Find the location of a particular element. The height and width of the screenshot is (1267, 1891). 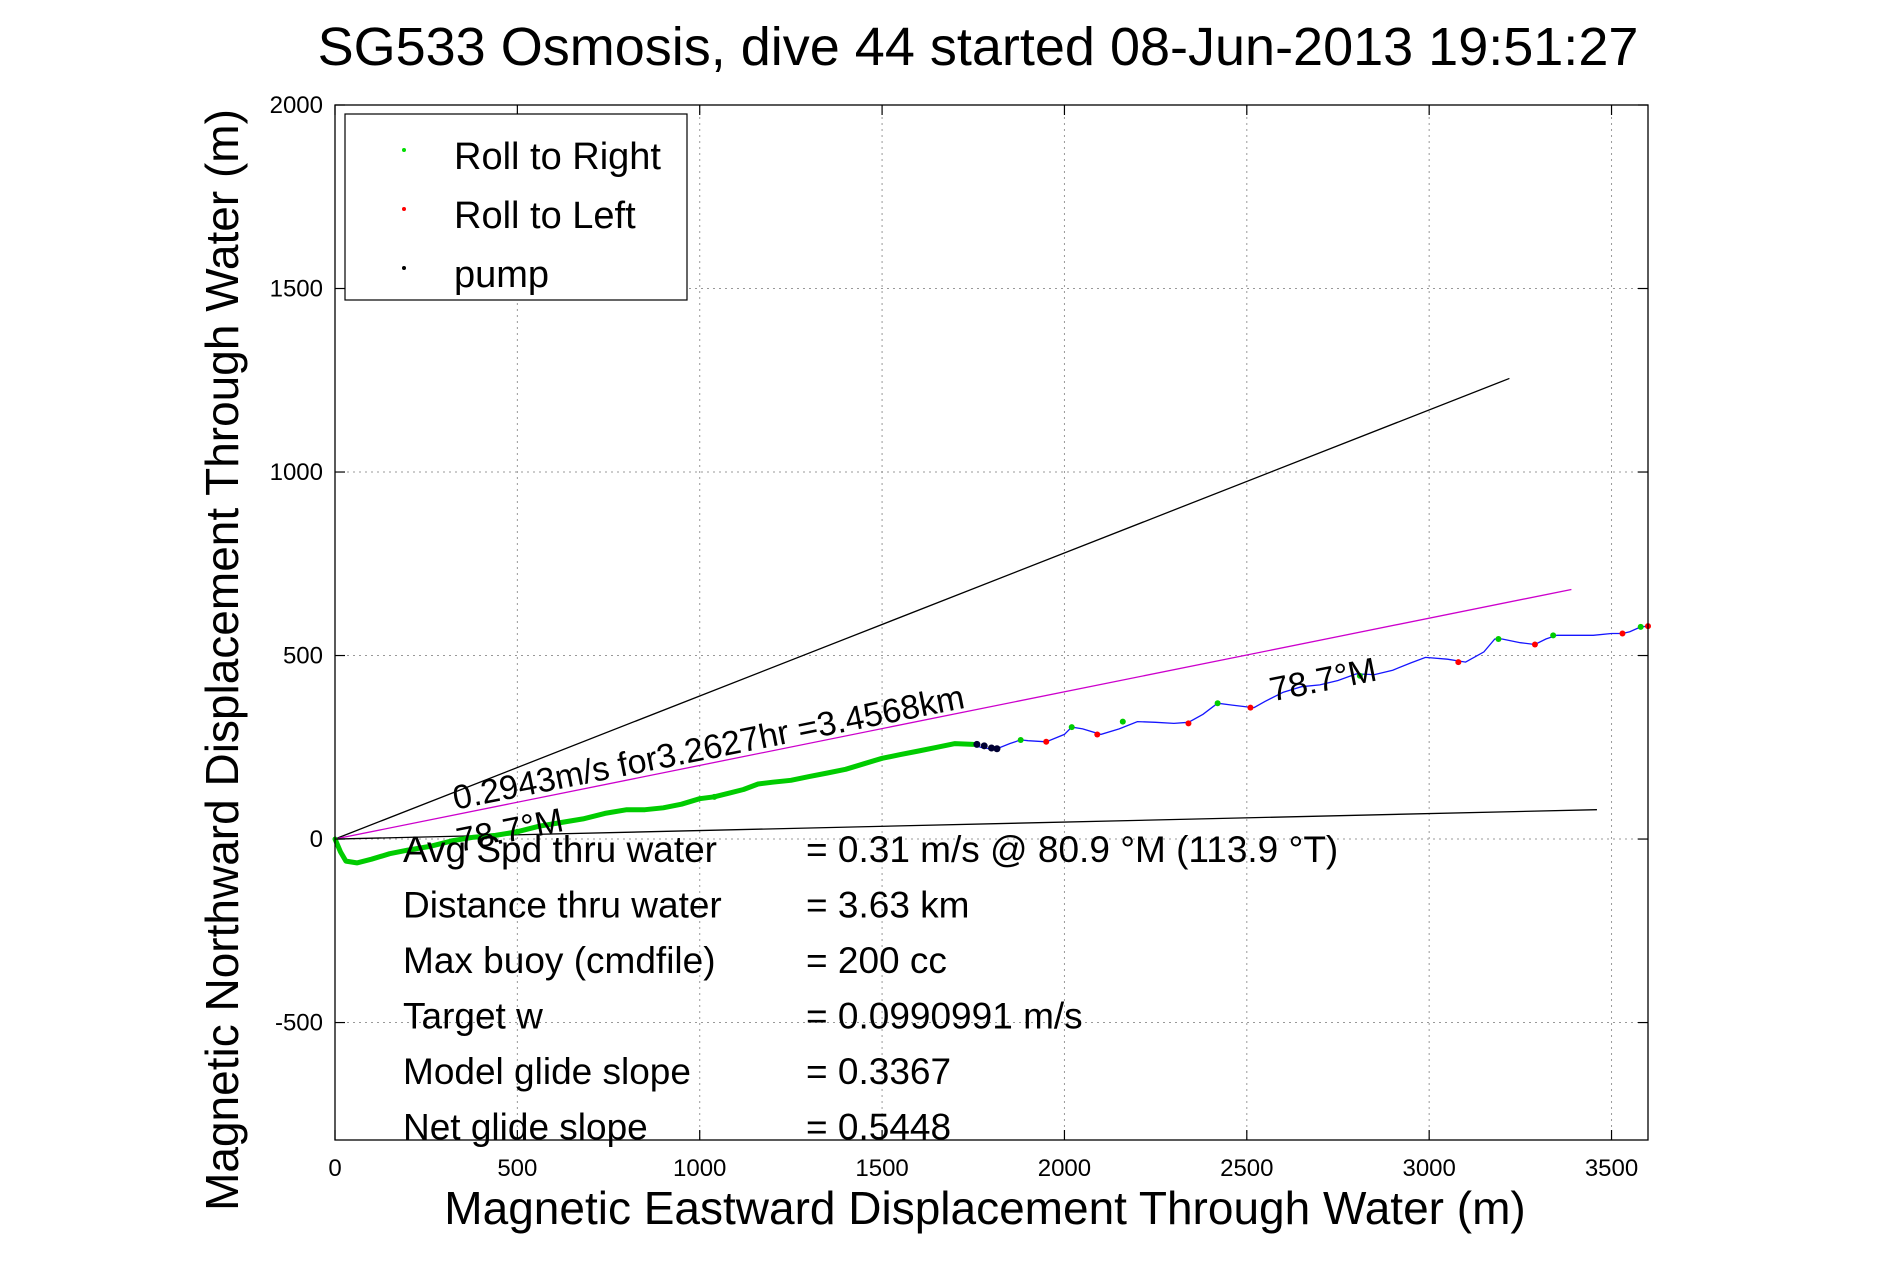

stat-value: = 0.5448 is located at coordinates (878, 1127).